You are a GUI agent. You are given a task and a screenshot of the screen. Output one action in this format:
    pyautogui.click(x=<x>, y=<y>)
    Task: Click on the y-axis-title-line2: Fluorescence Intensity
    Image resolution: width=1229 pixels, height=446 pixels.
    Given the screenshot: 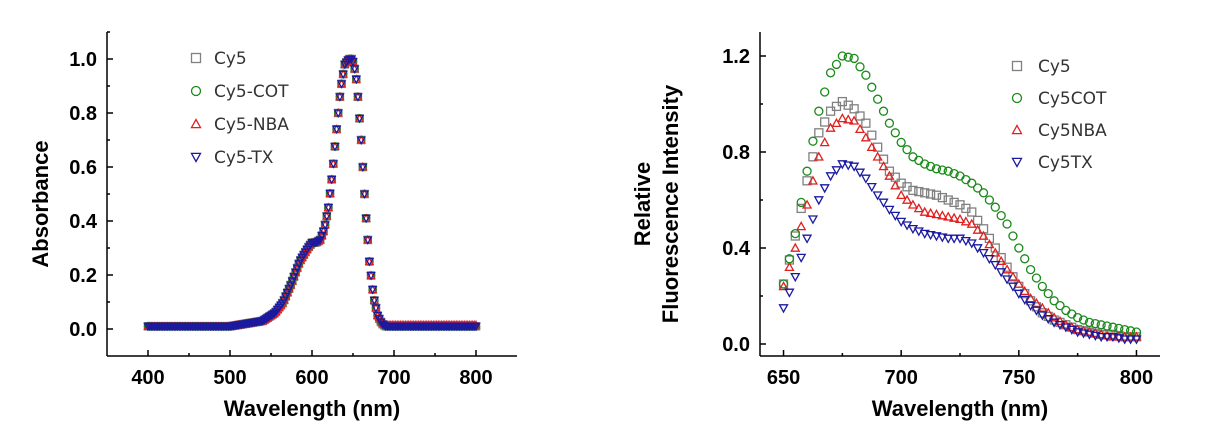 What is the action you would take?
    pyautogui.click(x=670, y=203)
    